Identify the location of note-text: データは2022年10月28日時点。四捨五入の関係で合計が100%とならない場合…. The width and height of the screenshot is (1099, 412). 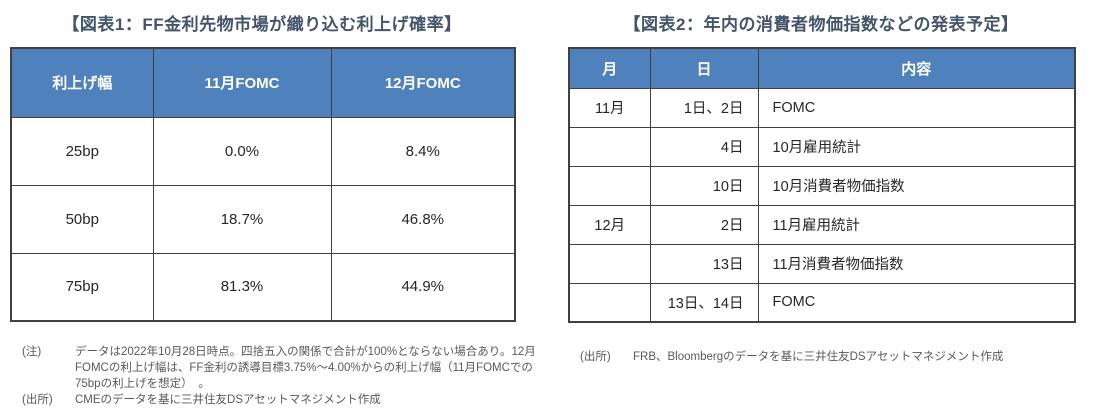
(305, 368).